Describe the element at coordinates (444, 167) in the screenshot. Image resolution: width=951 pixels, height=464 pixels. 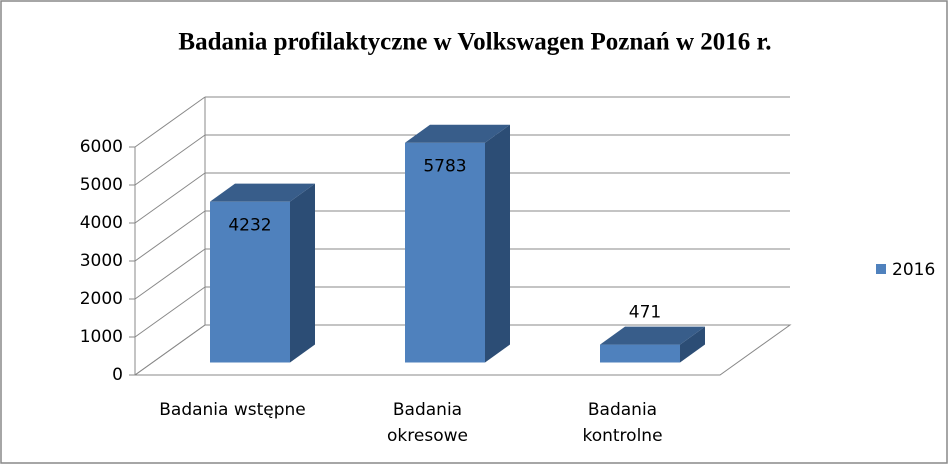
I see `data-label: 5783` at that location.